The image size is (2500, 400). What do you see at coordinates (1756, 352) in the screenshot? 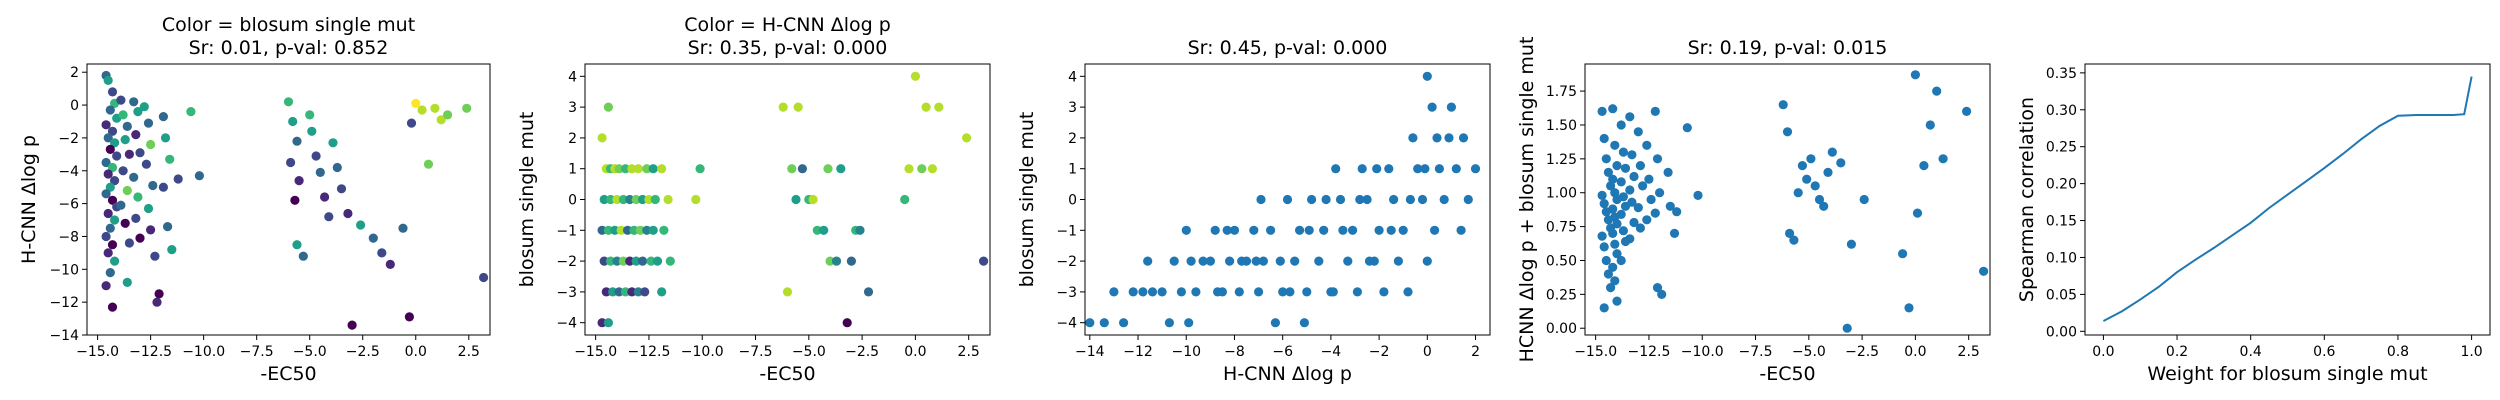
I see `x-tick-label: −7.5` at bounding box center [1756, 352].